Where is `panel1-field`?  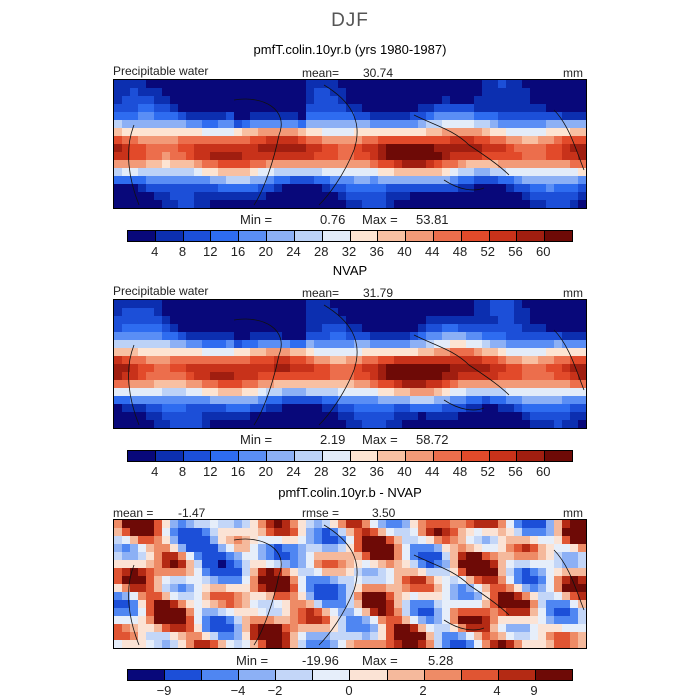 panel1-field is located at coordinates (350, 144).